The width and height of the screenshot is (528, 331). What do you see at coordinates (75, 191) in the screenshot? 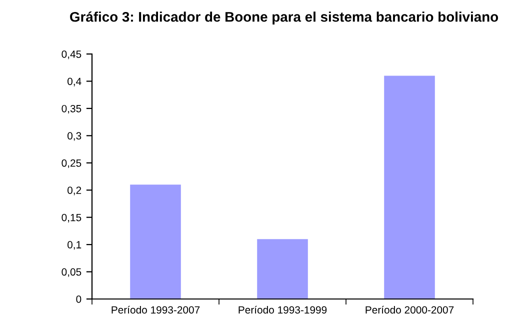
I see `y-tick-label: 0,2` at bounding box center [75, 191].